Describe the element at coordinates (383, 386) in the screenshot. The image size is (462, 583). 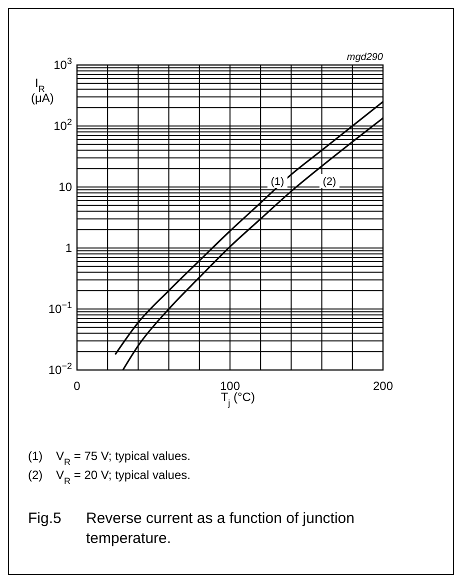
I see `x-tick-label: 200` at that location.